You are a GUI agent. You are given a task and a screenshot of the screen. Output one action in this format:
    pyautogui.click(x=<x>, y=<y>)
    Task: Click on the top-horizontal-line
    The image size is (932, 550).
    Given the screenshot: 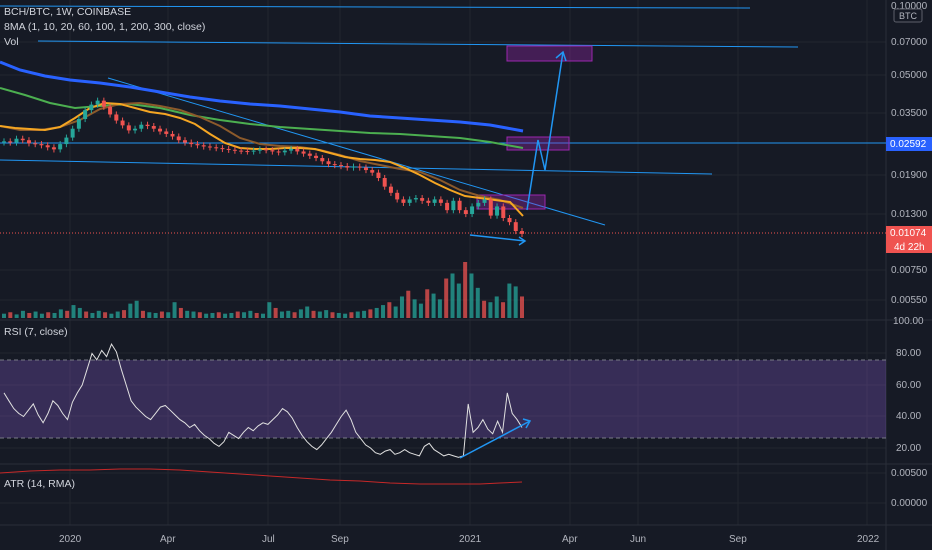 What is the action you would take?
    pyautogui.click(x=375, y=7)
    